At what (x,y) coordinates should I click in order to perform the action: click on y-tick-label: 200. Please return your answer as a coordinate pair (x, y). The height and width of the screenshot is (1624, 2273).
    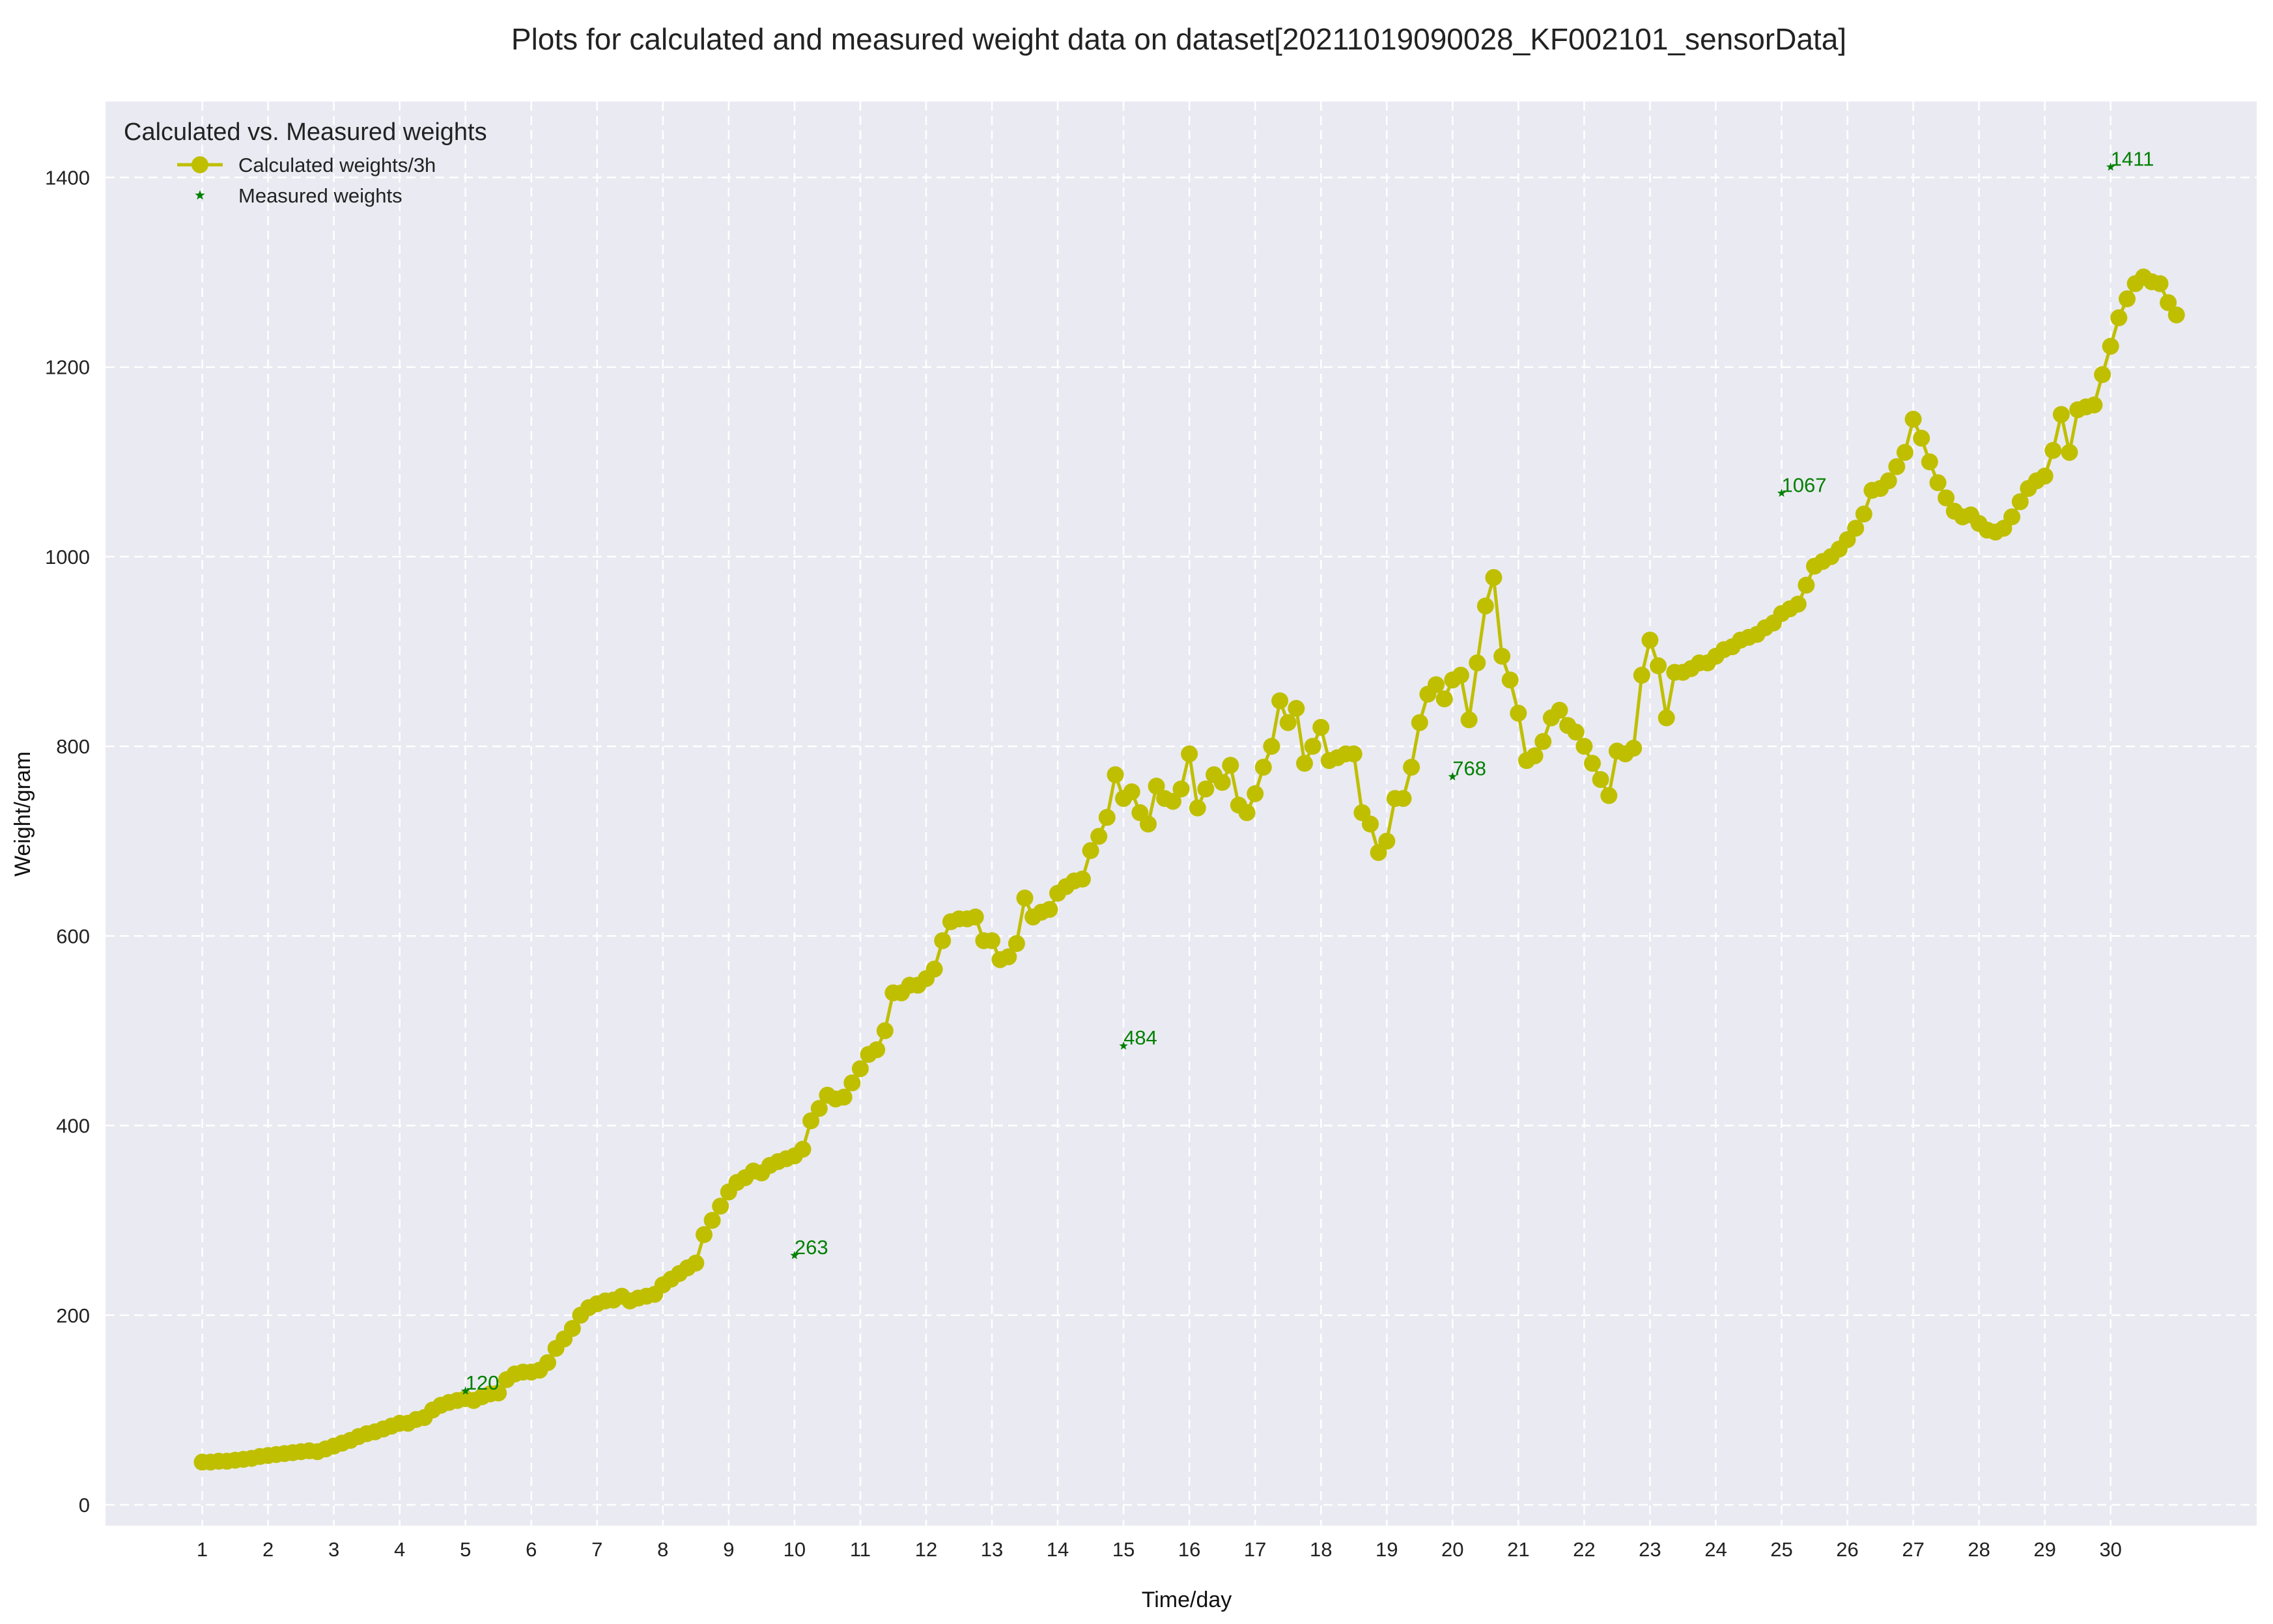
    Looking at the image, I should click on (73, 1316).